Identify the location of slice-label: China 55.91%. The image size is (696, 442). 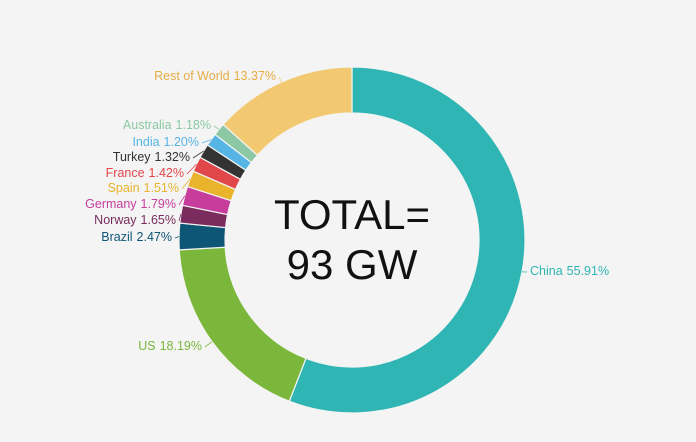
(569, 271).